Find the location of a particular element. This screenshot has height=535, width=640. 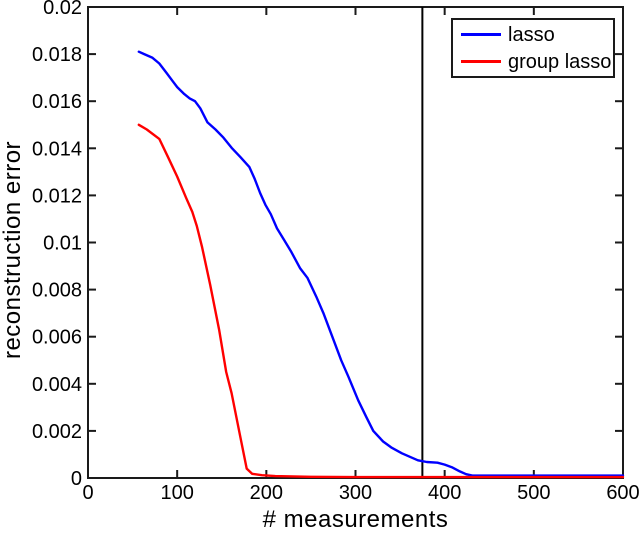

legend-label-lasso: lasso is located at coordinates (531, 34).